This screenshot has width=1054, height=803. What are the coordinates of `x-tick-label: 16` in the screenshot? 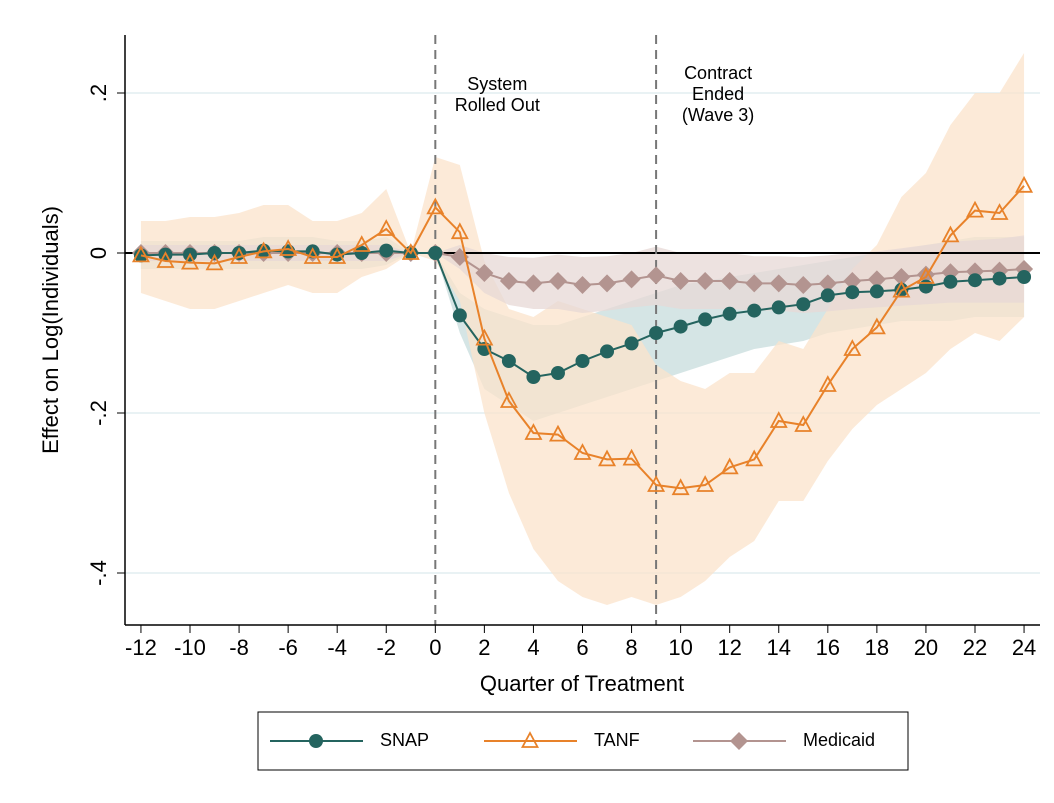 It's located at (828, 647).